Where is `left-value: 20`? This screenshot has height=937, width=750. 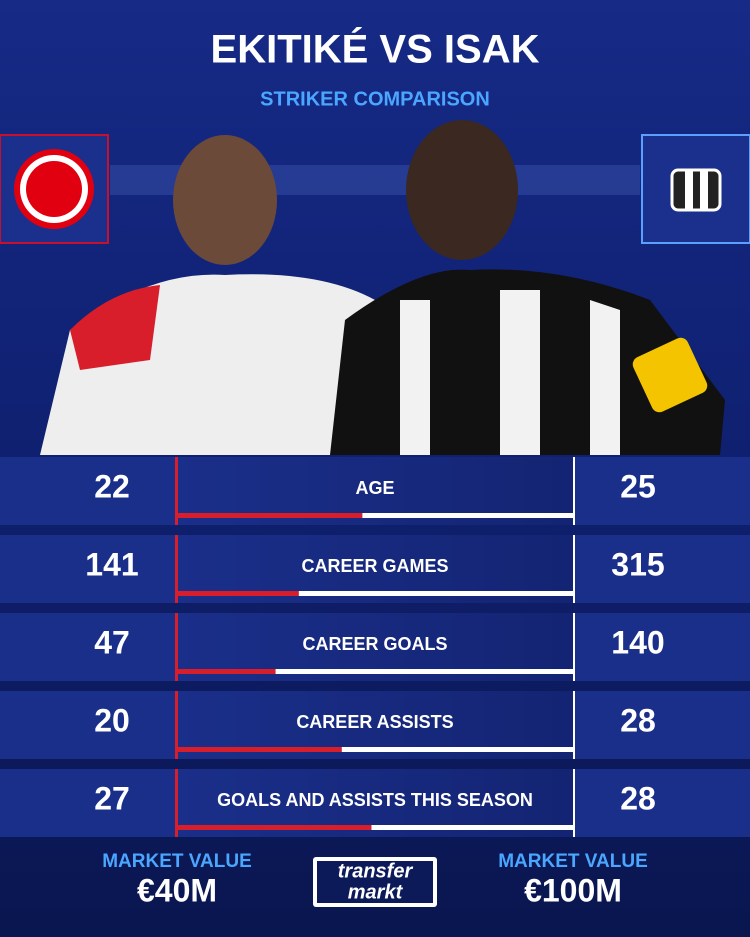
left-value: 20 is located at coordinates (112, 720).